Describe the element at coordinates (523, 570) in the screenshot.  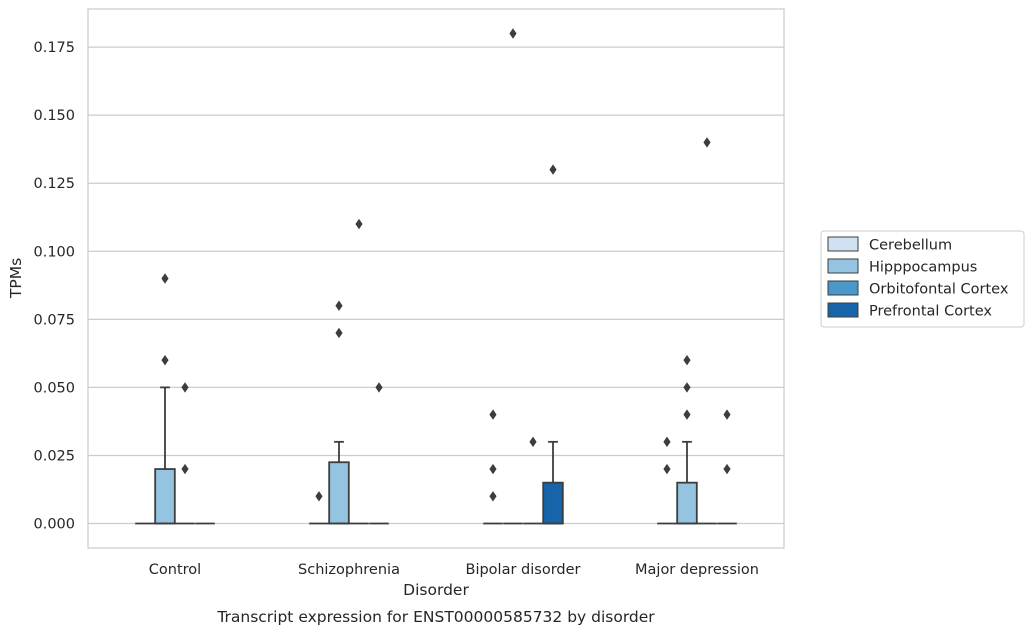
I see `x-tick-label: Bipolar disorder` at that location.